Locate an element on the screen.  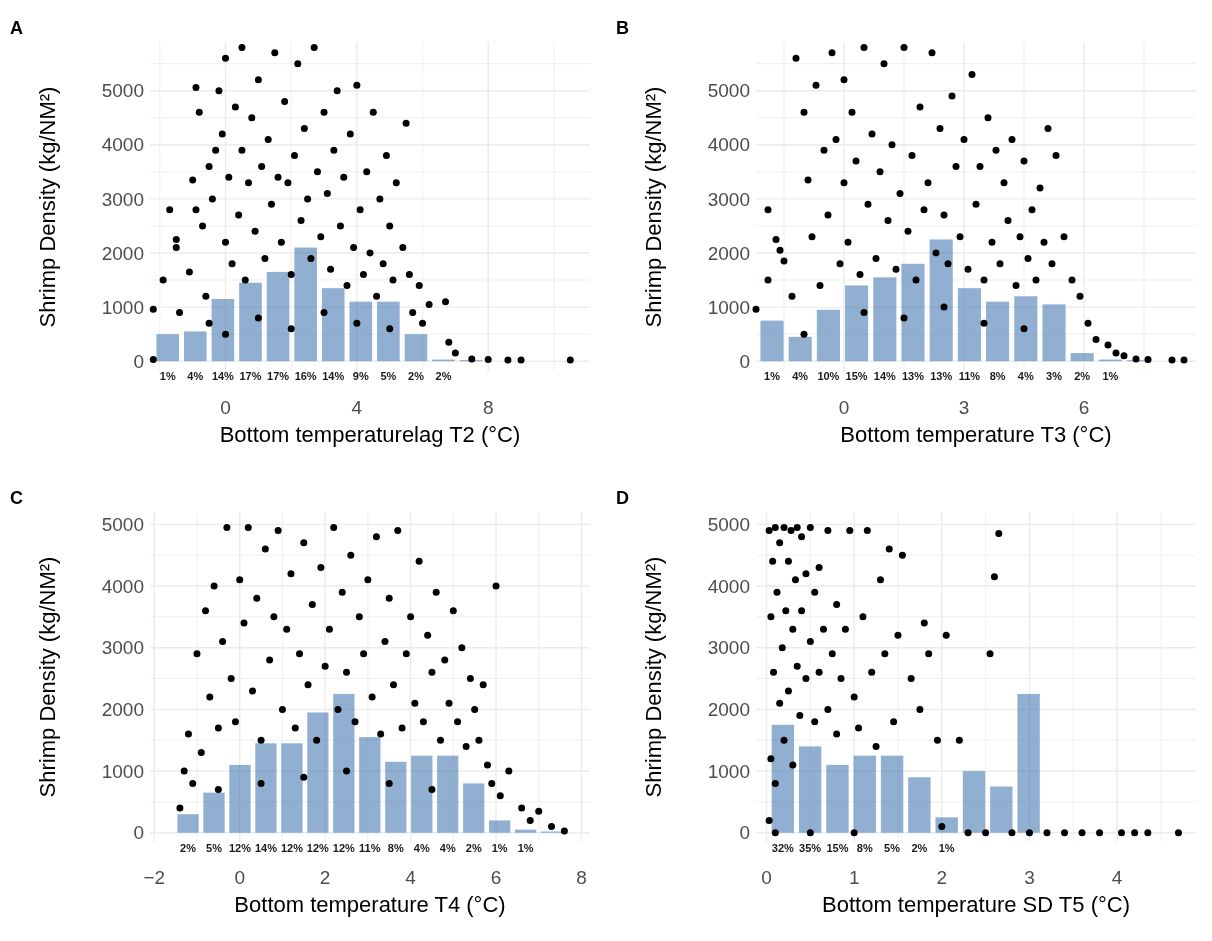
x-tick-label: 8 is located at coordinates (581, 877).